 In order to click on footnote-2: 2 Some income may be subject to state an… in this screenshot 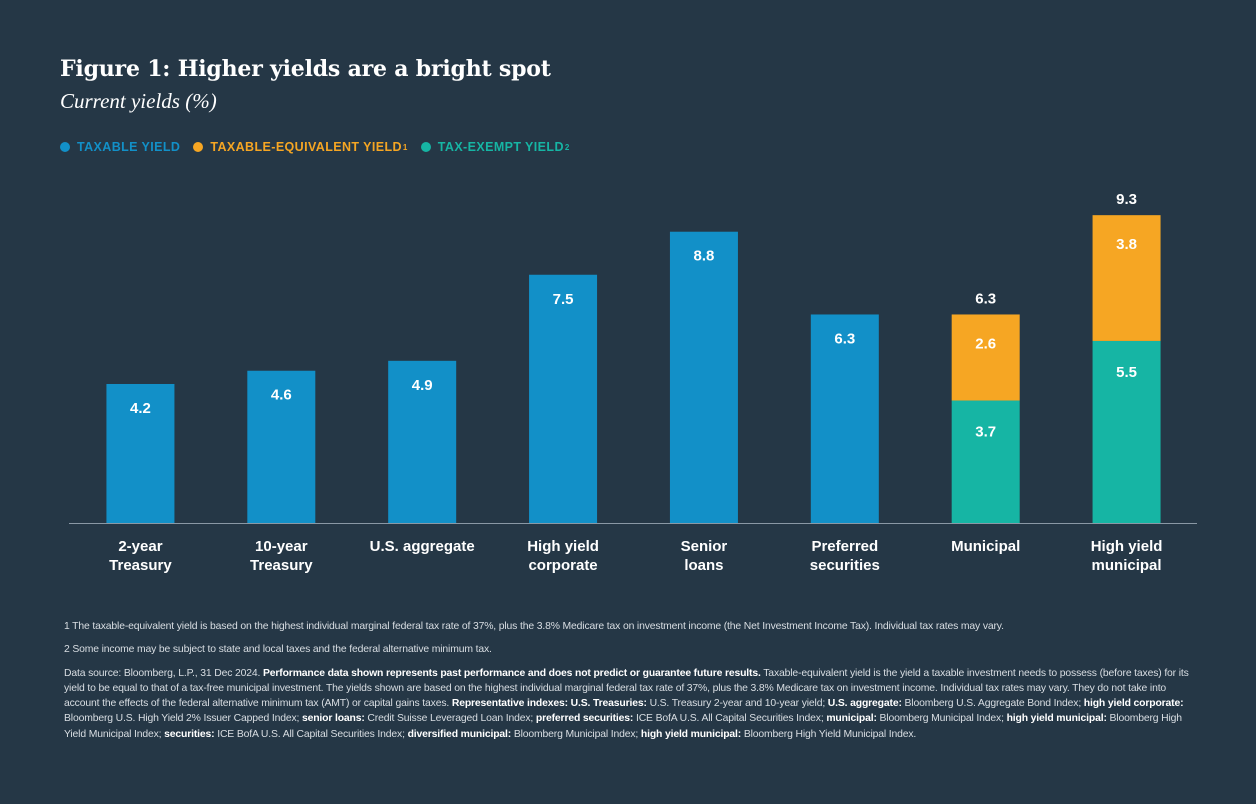, I will do `click(278, 650)`.